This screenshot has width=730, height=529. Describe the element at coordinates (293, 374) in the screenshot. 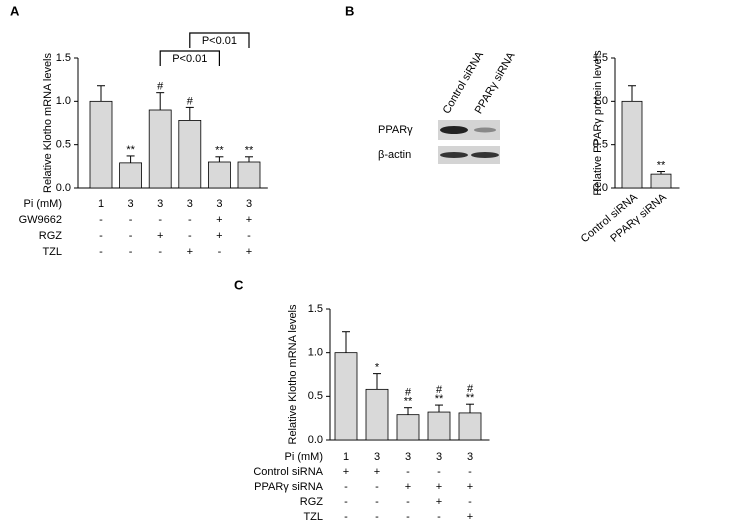

I see `y-axis-label: Relative Klotho mRNA levels` at that location.